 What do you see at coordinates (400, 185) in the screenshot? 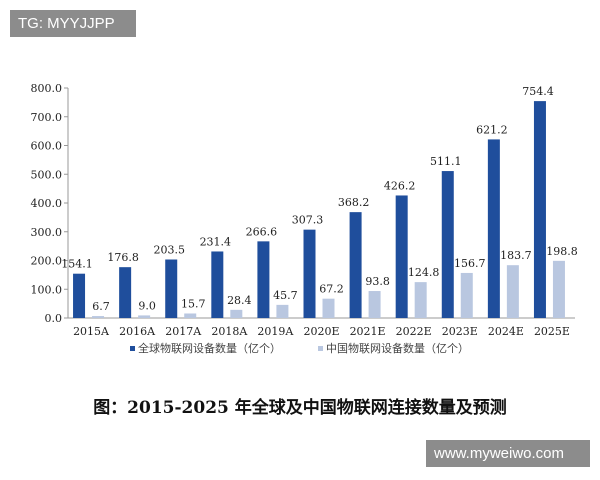
I see `data-label: 426.2` at bounding box center [400, 185].